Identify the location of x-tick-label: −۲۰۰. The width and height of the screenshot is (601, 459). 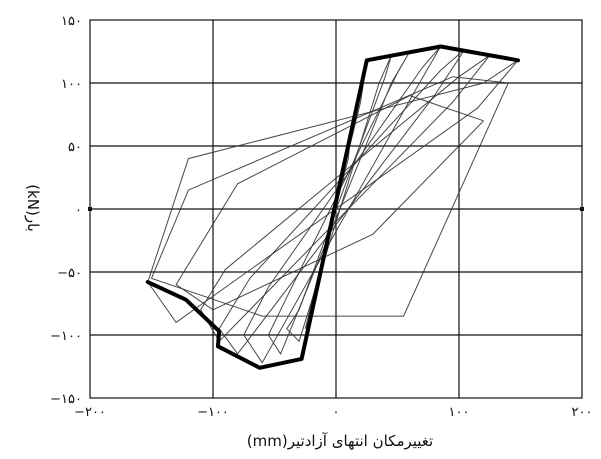
(90, 412).